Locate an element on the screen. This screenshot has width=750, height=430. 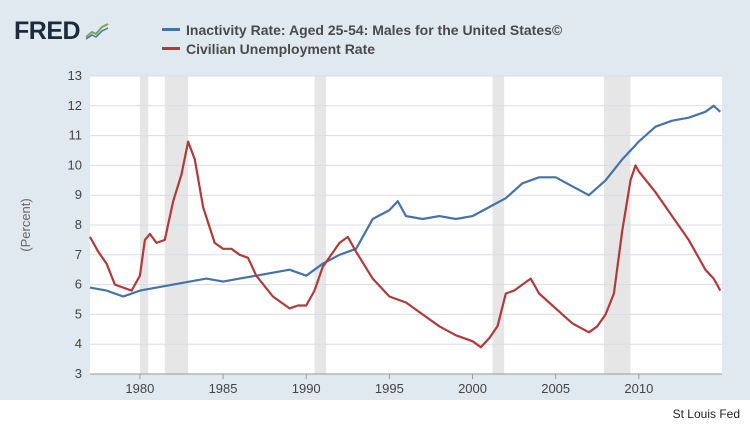
source-credit: St Louis Fed is located at coordinates (706, 414).